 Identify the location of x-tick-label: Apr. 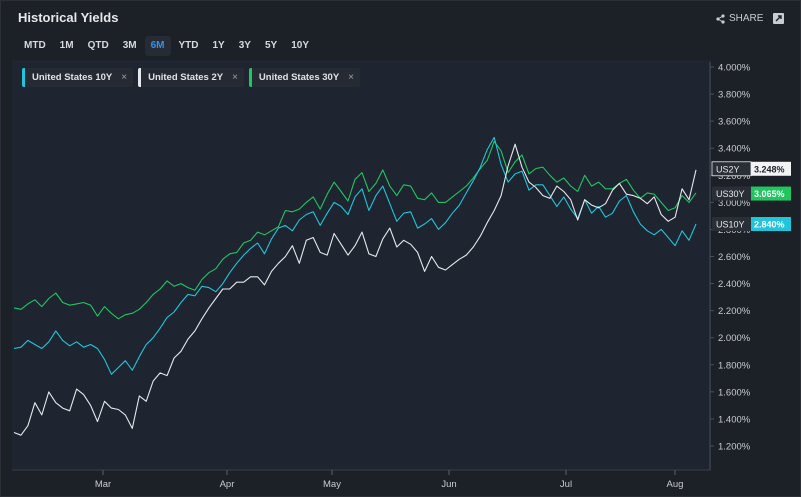
(227, 484).